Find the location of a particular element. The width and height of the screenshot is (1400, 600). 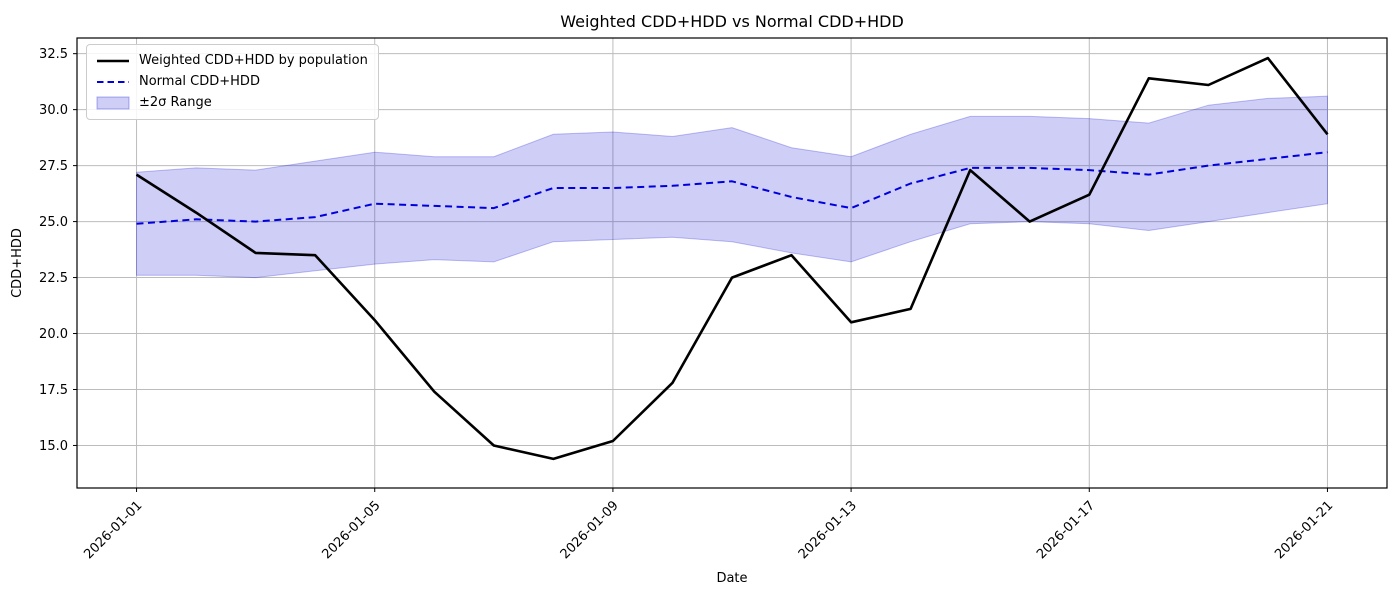

y-tick-label: 15.0 is located at coordinates (53, 446).